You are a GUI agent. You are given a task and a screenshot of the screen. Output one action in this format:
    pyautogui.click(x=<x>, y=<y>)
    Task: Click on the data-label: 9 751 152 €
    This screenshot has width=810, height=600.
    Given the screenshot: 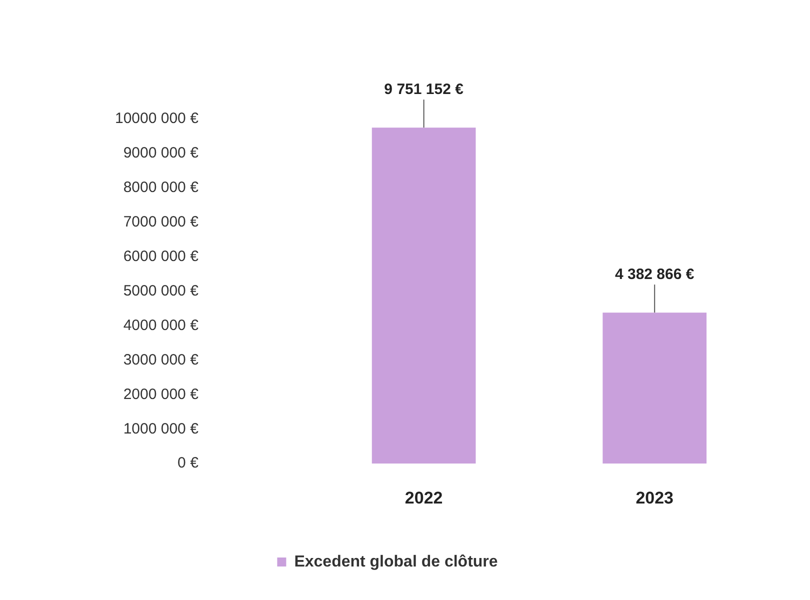 What is the action you would take?
    pyautogui.click(x=424, y=89)
    